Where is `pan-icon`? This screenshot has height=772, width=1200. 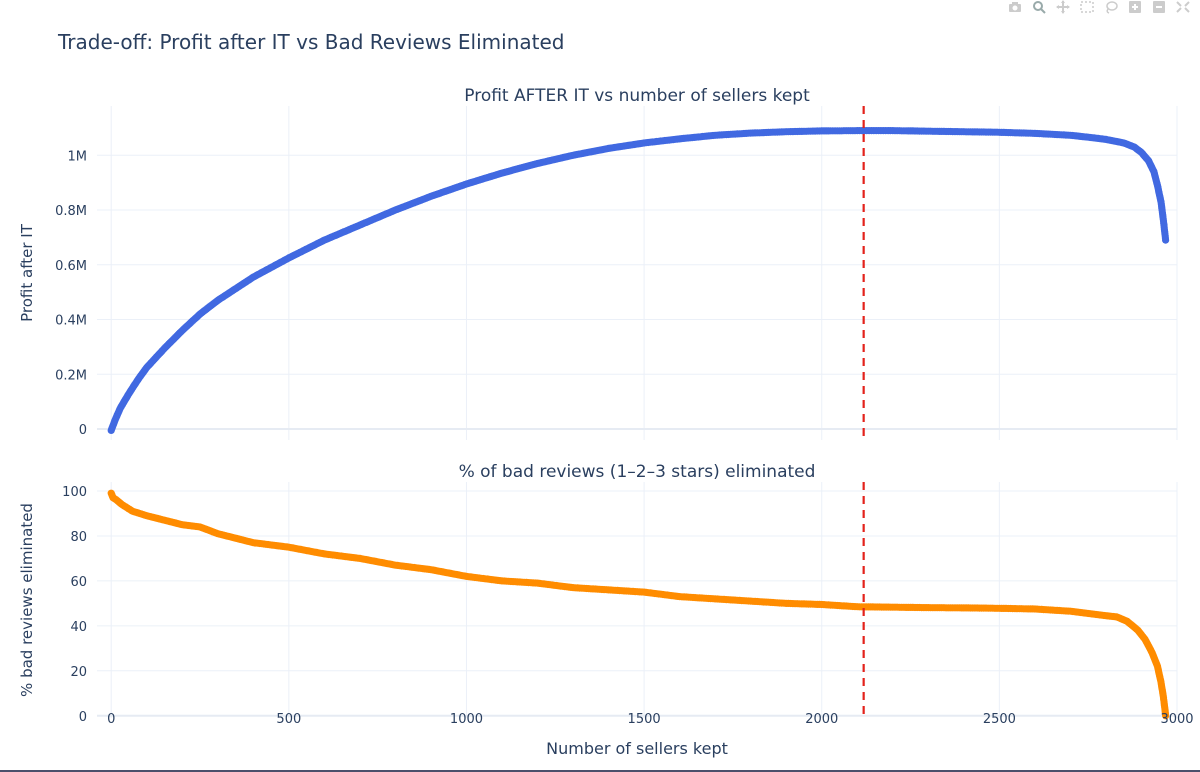 pan-icon is located at coordinates (1063, 7).